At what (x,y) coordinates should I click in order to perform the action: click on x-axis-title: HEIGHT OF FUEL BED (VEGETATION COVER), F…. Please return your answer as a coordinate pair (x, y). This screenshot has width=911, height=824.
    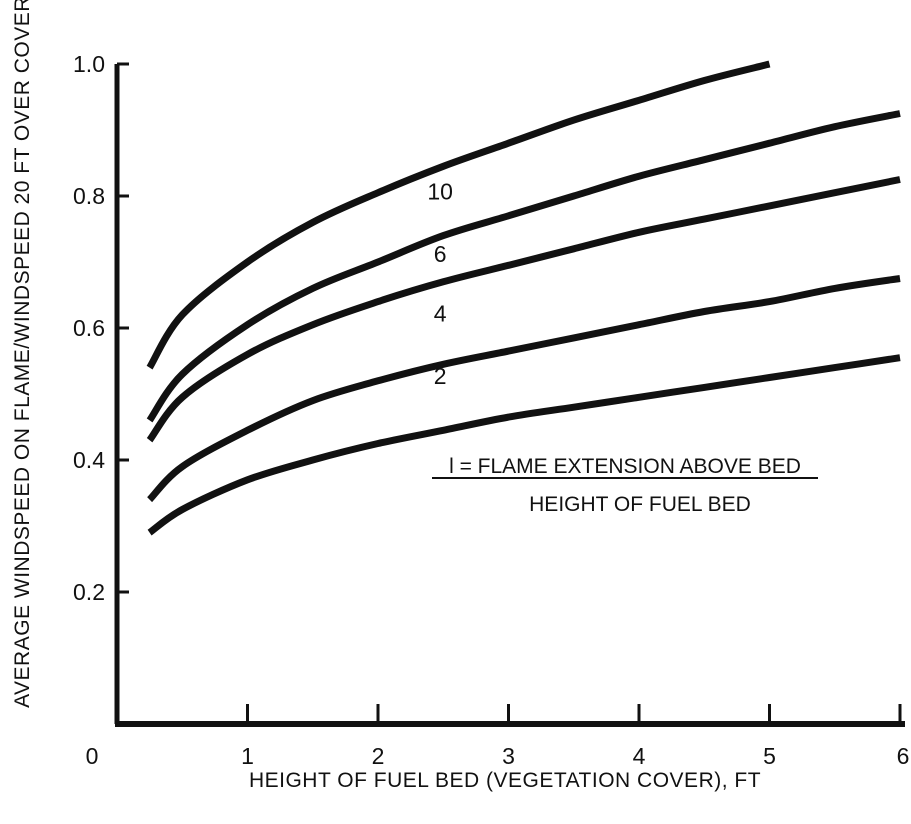
    Looking at the image, I should click on (505, 780).